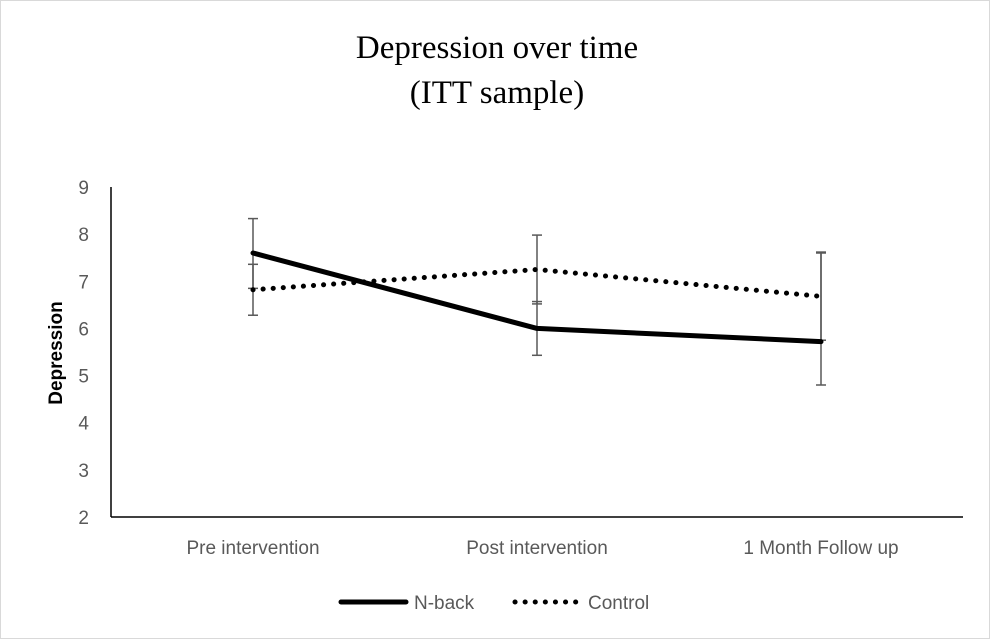 This screenshot has height=640, width=990. Describe the element at coordinates (537, 548) in the screenshot. I see `x-tick-label: Post intervention` at that location.